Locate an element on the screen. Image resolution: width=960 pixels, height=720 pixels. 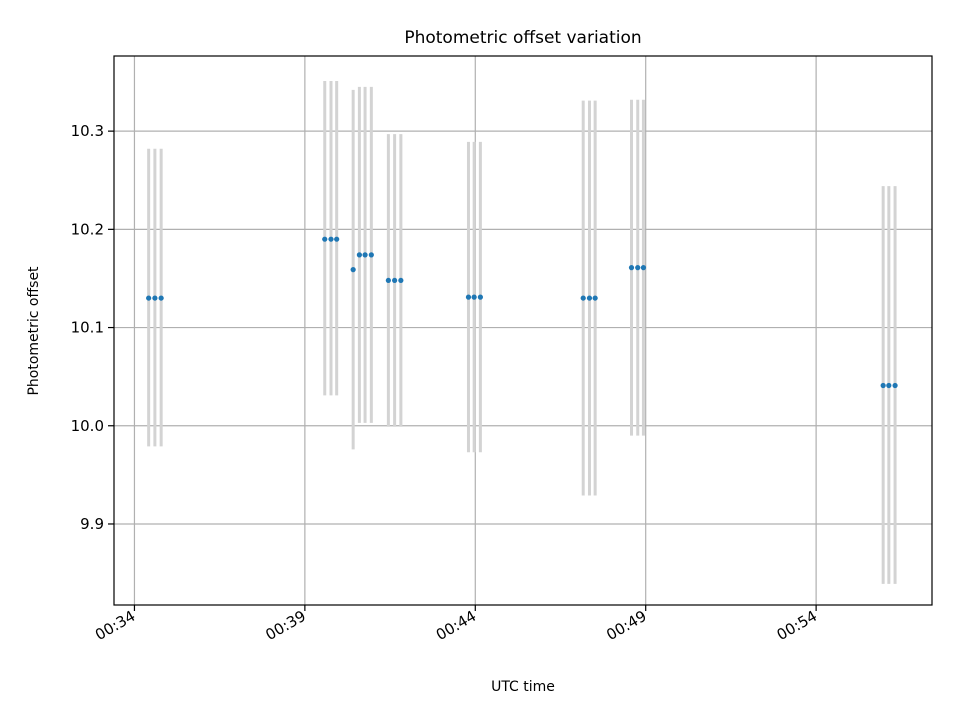
y-tick-label: 10.1 is located at coordinates (87, 328).